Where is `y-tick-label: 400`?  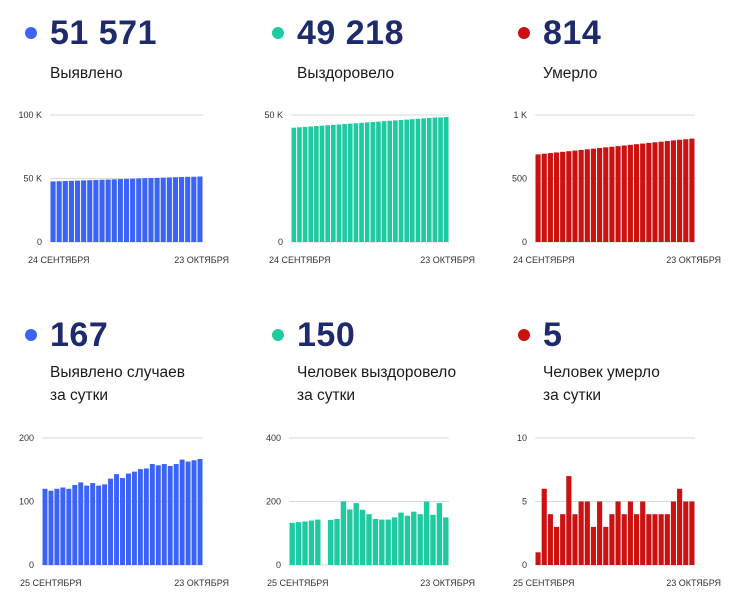 y-tick-label: 400 is located at coordinates (273, 438).